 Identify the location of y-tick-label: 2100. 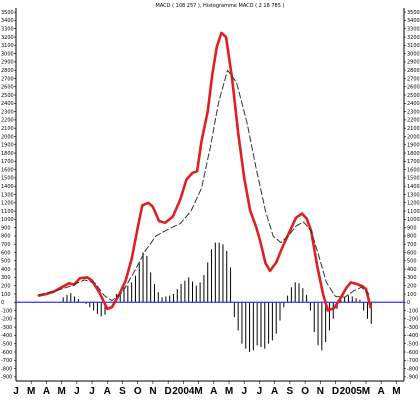
(7, 129).